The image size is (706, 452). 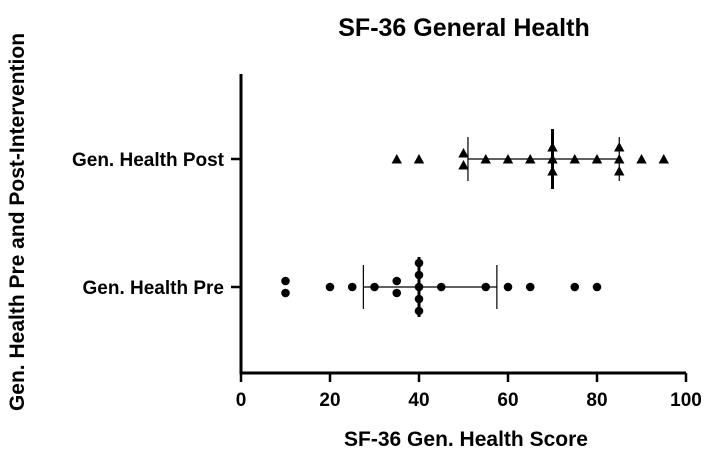 What do you see at coordinates (154, 288) in the screenshot?
I see `category-label: Gen. Health Pre` at bounding box center [154, 288].